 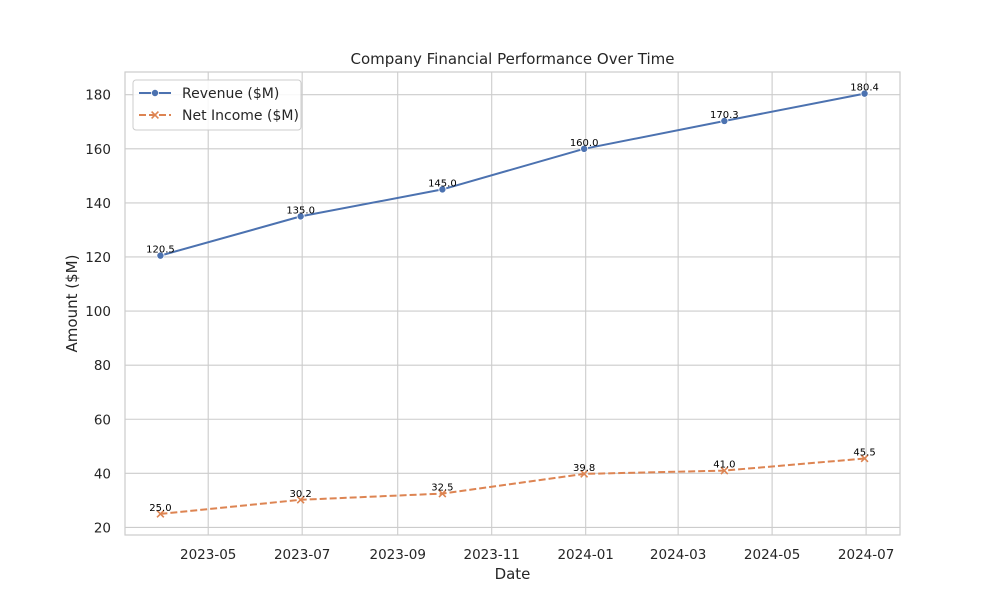 What do you see at coordinates (491, 555) in the screenshot?
I see `x-tick-label: 2023-11` at bounding box center [491, 555].